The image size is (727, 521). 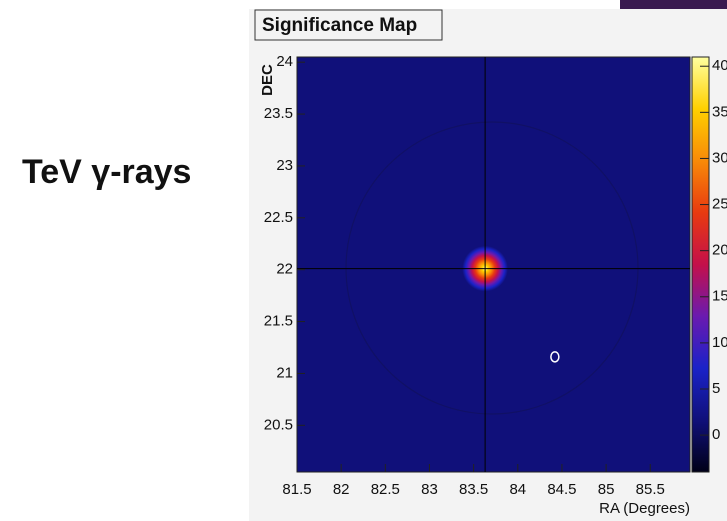 What do you see at coordinates (296, 489) in the screenshot?
I see `x-tick-label: 81.5` at bounding box center [296, 489].